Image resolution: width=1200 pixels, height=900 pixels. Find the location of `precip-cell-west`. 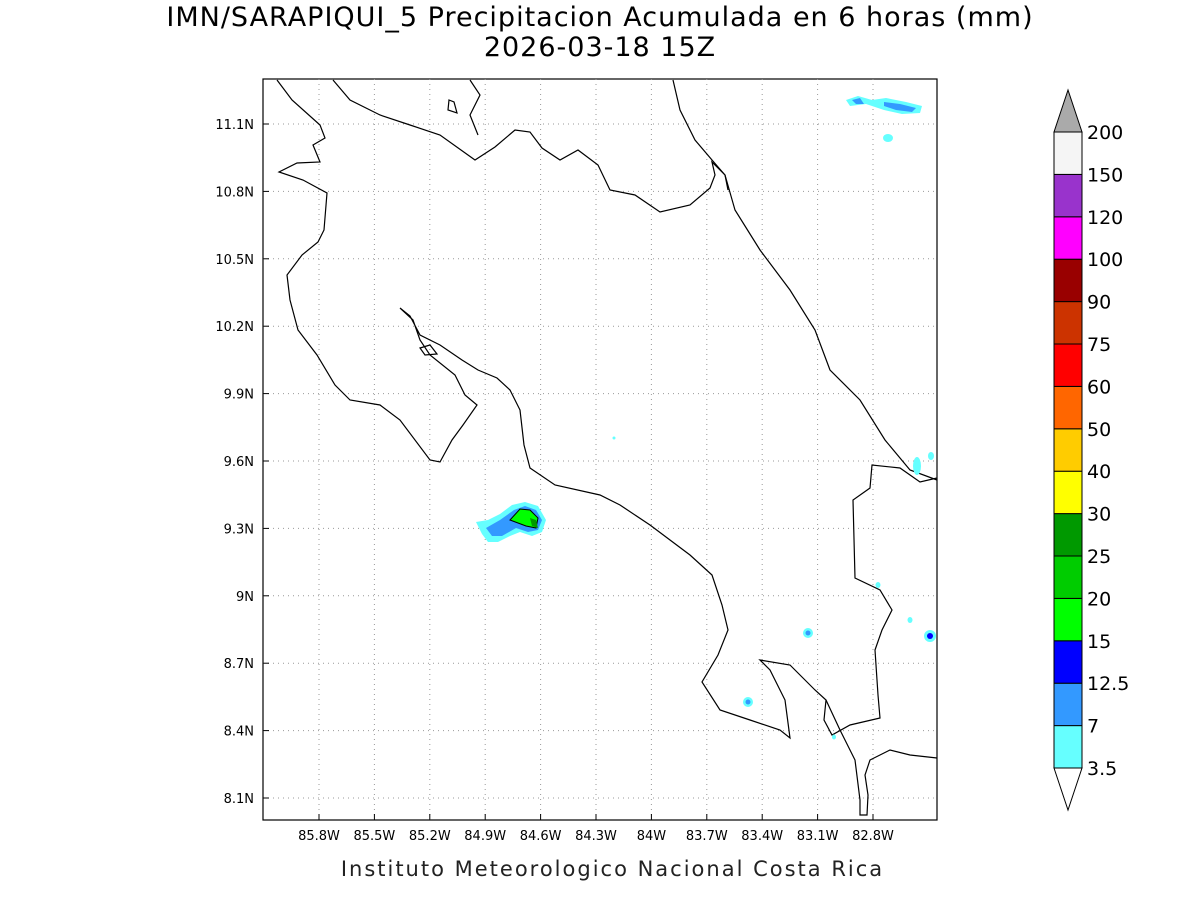

precip-cell-west is located at coordinates (511, 522).